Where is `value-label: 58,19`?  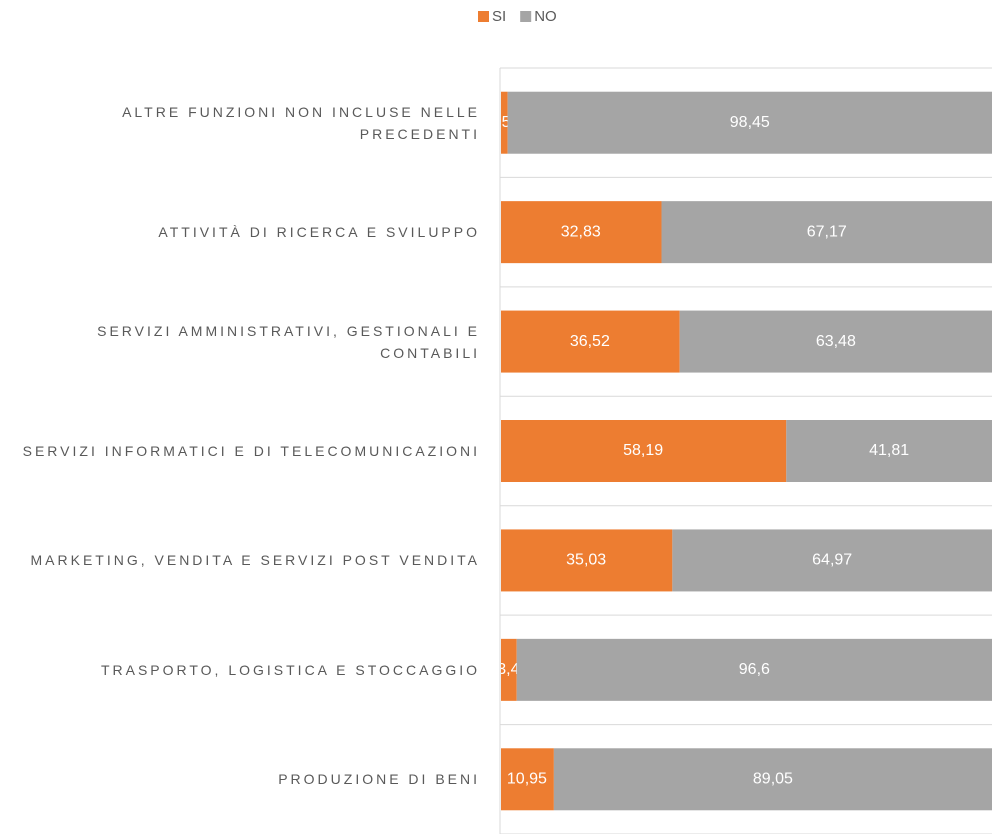 value-label: 58,19 is located at coordinates (643, 450).